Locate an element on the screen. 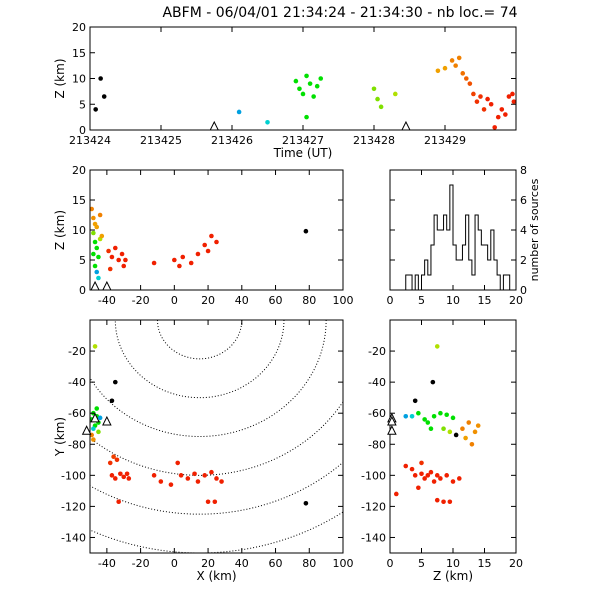  x-tick-label: 0 is located at coordinates (390, 300).